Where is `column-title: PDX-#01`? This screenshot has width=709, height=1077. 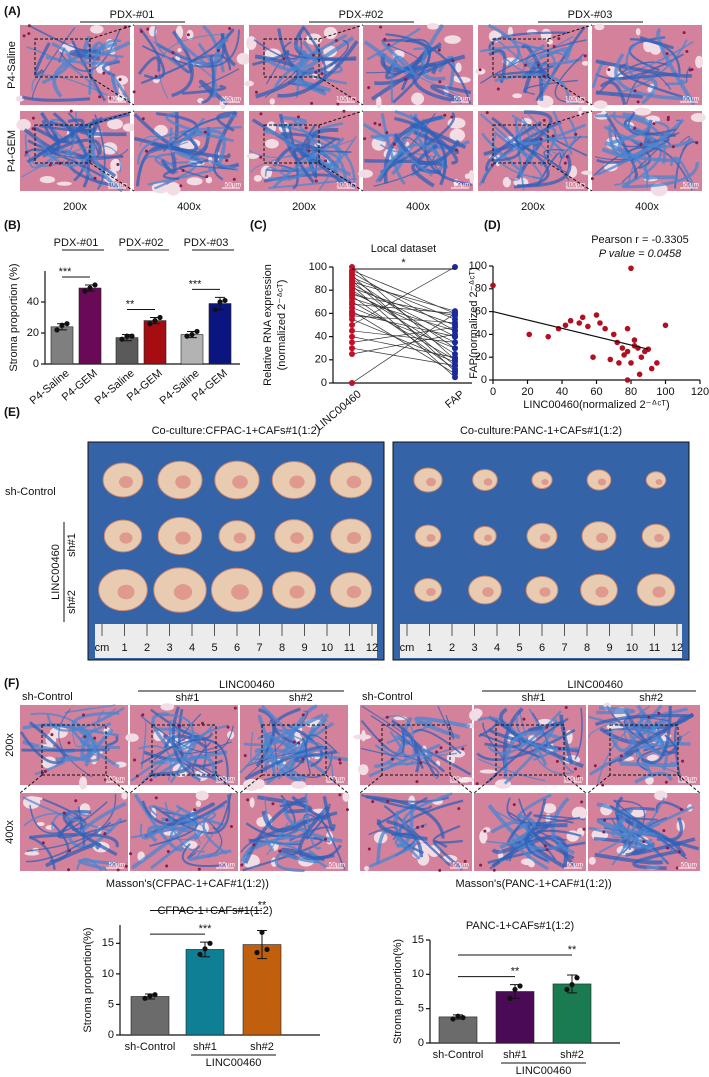 column-title: PDX-#01 is located at coordinates (132, 15).